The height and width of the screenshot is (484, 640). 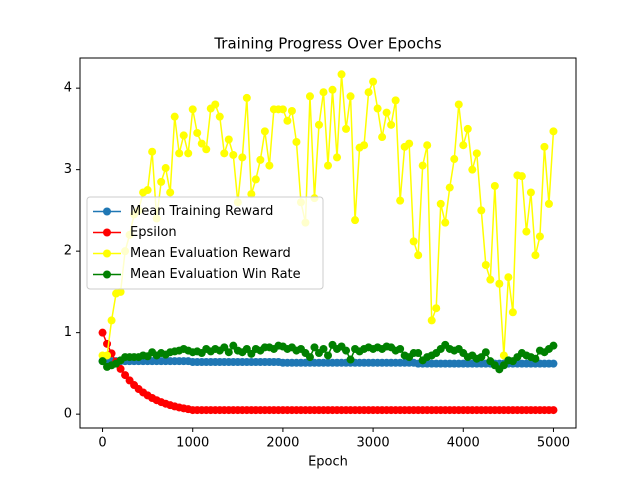 What do you see at coordinates (553, 443) in the screenshot?
I see `x-tick-label: 5000` at bounding box center [553, 443].